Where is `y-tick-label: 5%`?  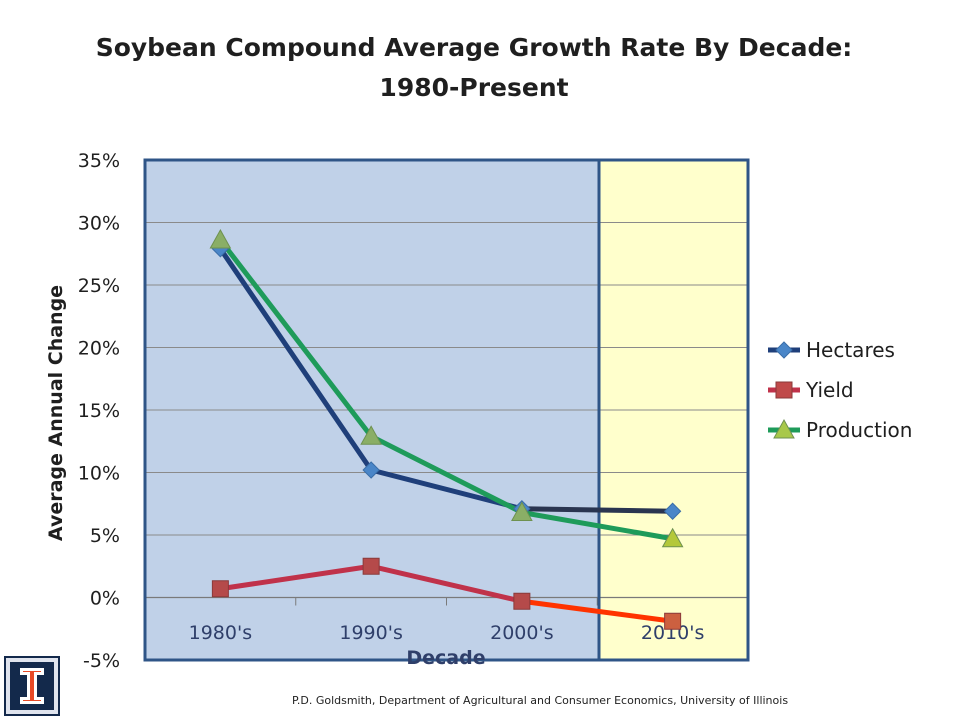 y-tick-label: 5% is located at coordinates (105, 536).